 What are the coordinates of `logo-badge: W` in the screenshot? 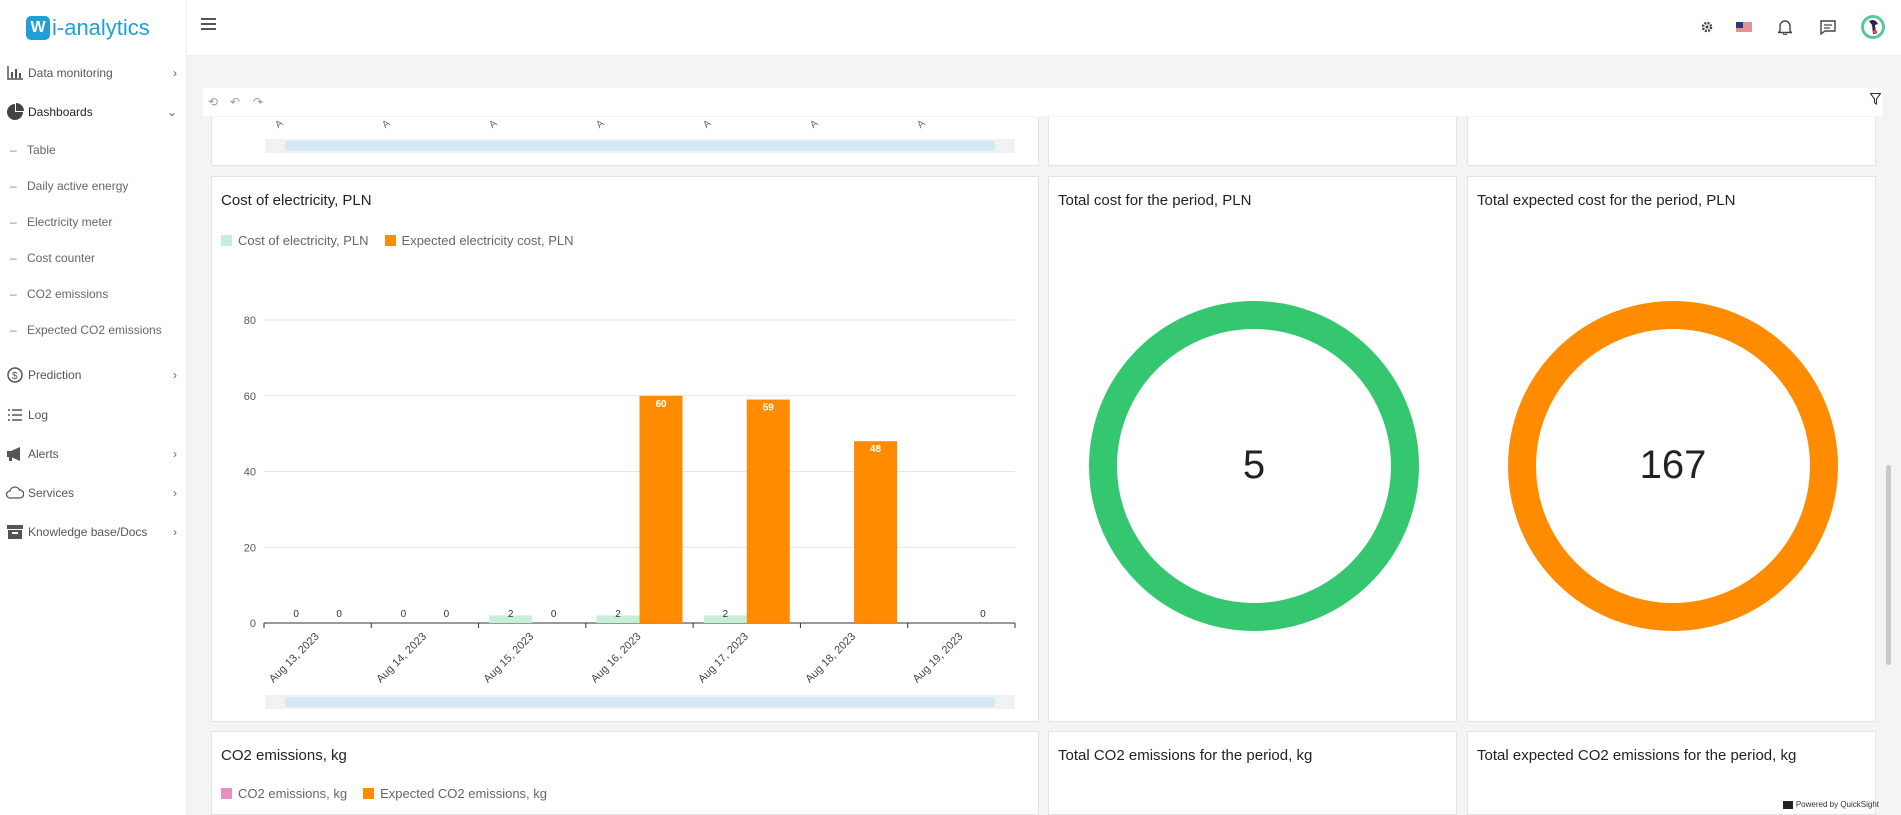 It's located at (38, 28).